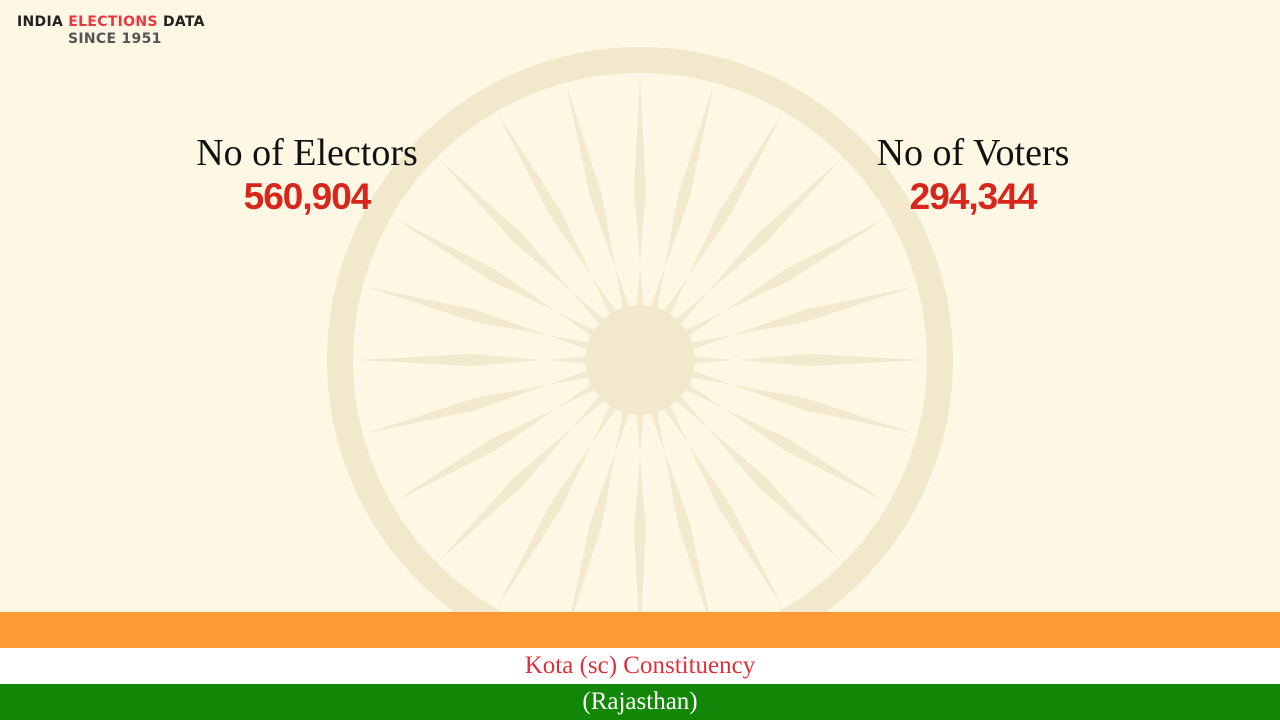  I want to click on state-name: (Rajasthan), so click(640, 701).